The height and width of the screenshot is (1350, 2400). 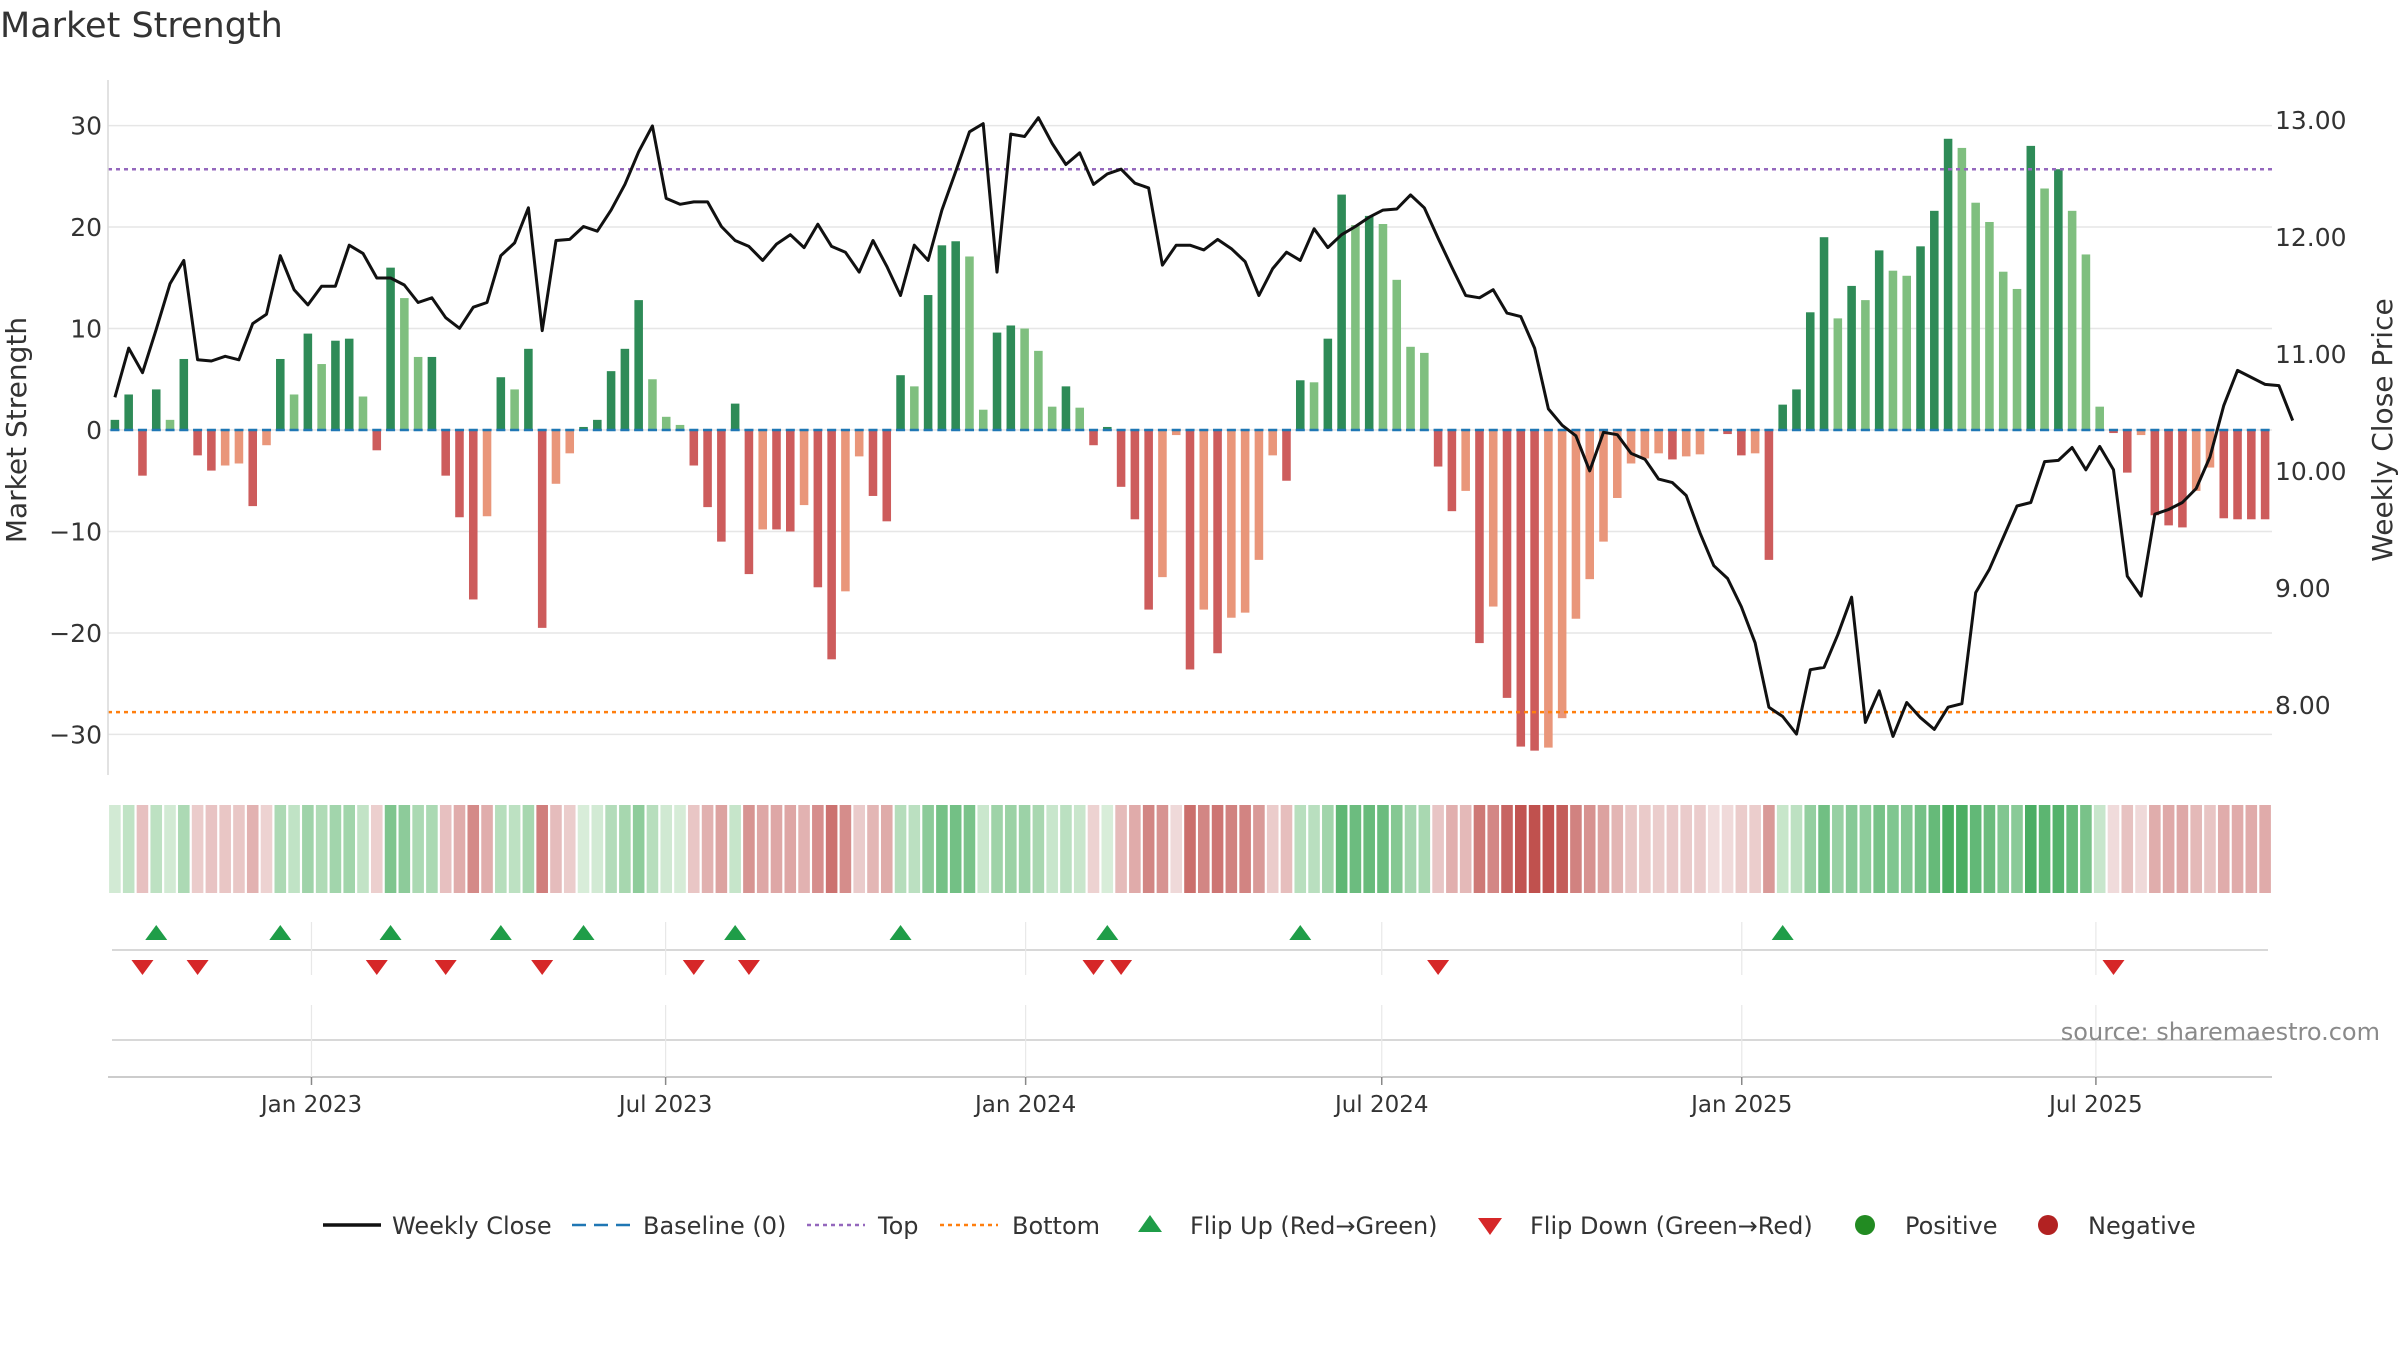 What do you see at coordinates (2382, 429) in the screenshot?
I see `right-axis-label: Weekly Close Price` at bounding box center [2382, 429].